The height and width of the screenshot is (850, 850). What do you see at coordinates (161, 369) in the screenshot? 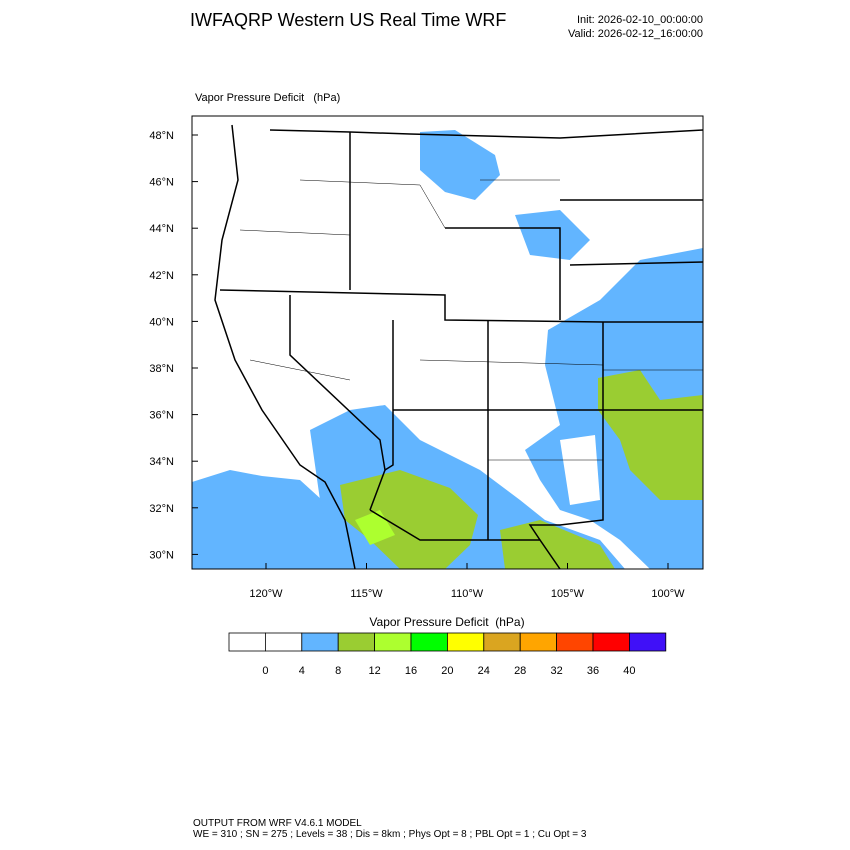
I see `lat-label: 38°N` at bounding box center [161, 369].